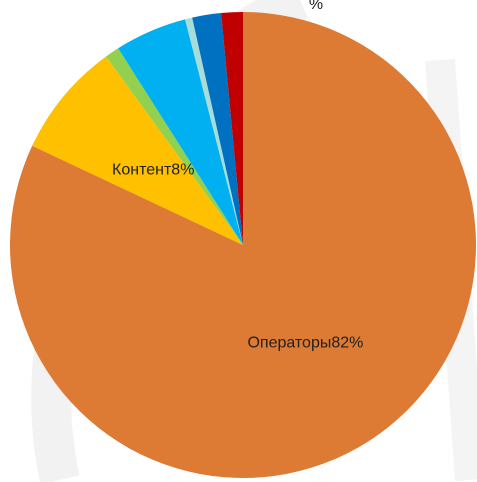  What do you see at coordinates (316, 6) in the screenshot?
I see `cut-off-label: %` at bounding box center [316, 6].